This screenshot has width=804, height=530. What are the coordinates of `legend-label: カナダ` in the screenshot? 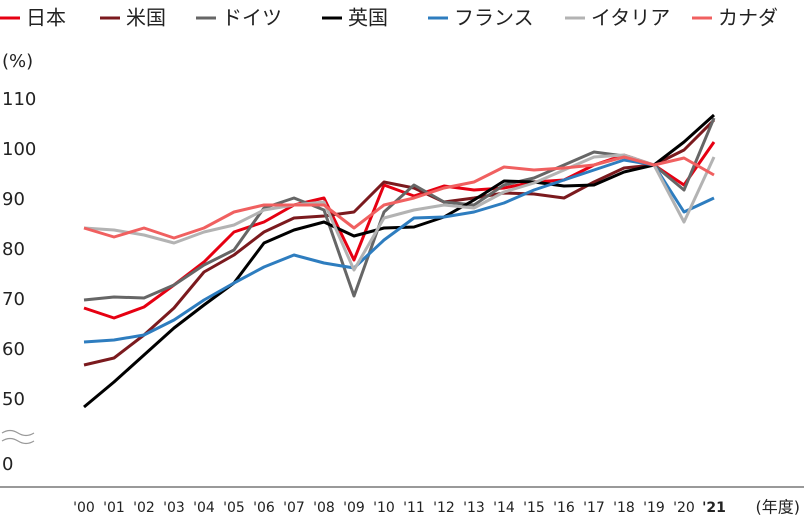 It's located at (748, 18).